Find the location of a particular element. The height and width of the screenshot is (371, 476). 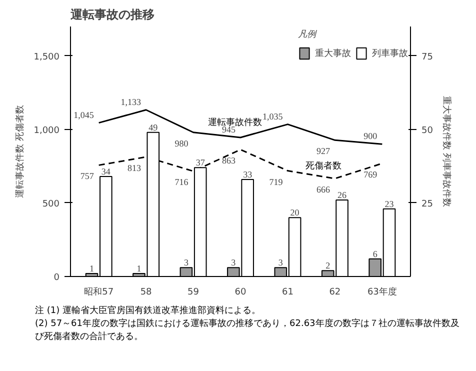

data-label: 900 is located at coordinates (371, 136).